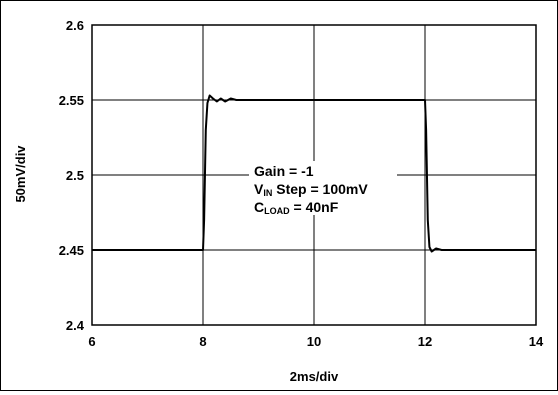  I want to click on annotation-gain: Gain = -1, so click(284, 171).